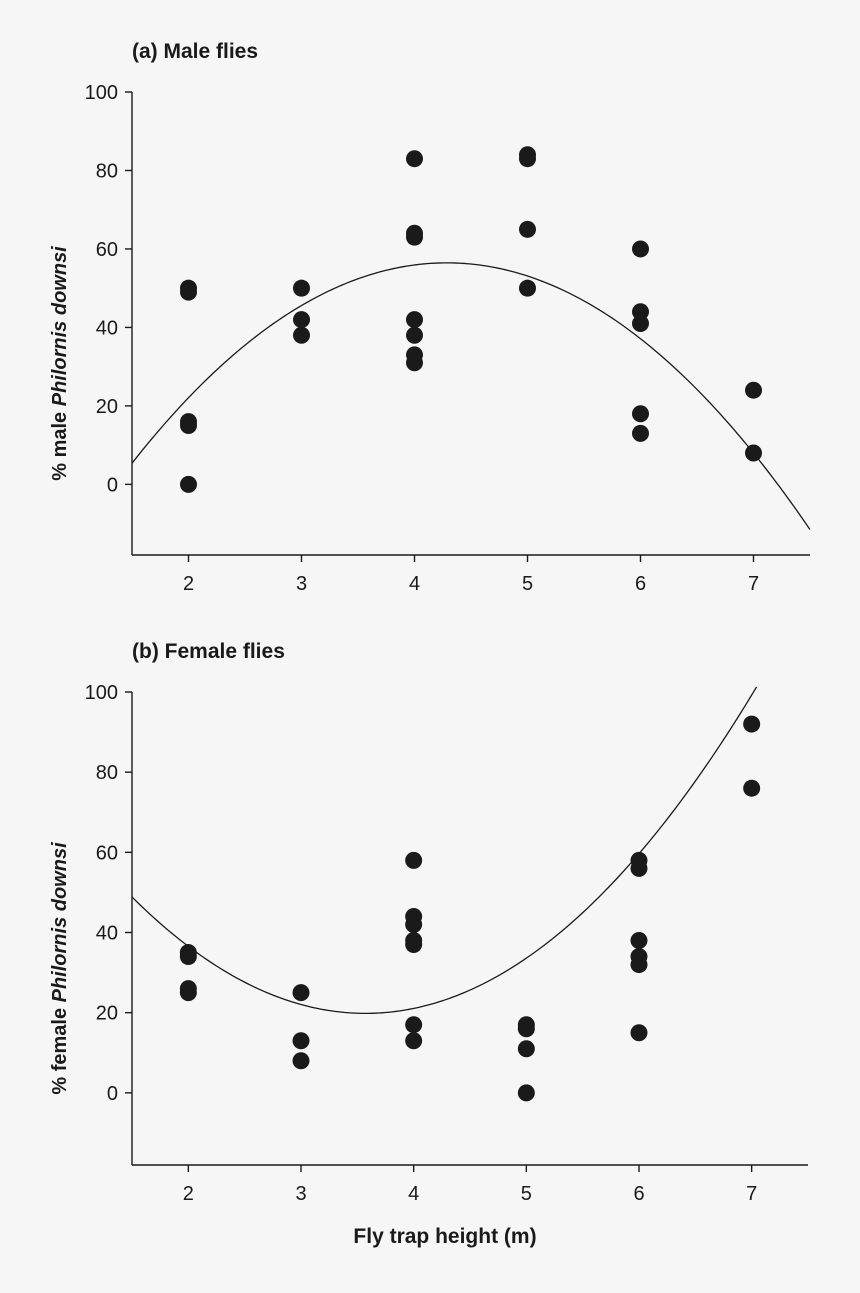 This screenshot has width=860, height=1293. I want to click on y-axis-label-prefix: % female, so click(60, 1048).